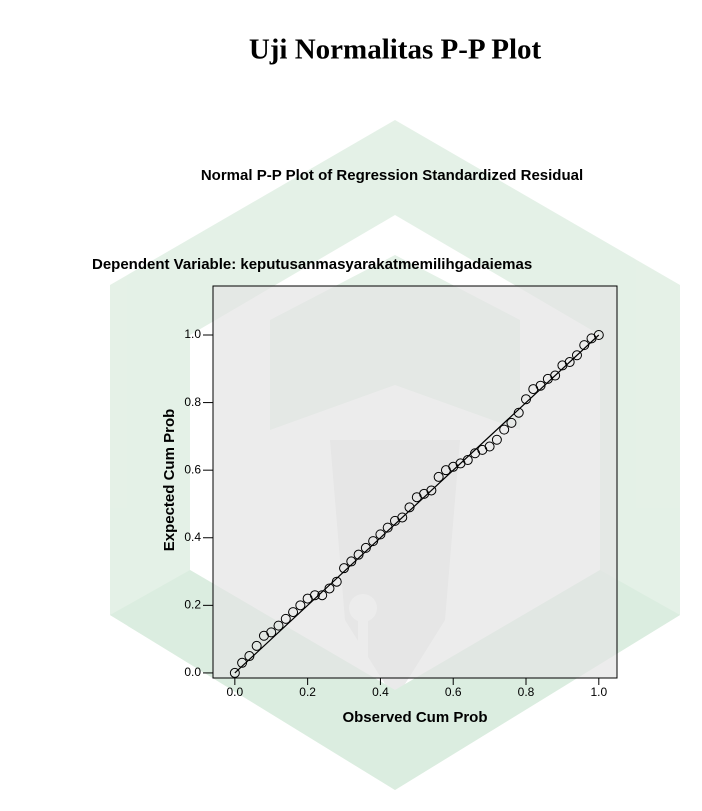 The image size is (702, 811). I want to click on x-tick-label: 0.4, so click(380, 692).